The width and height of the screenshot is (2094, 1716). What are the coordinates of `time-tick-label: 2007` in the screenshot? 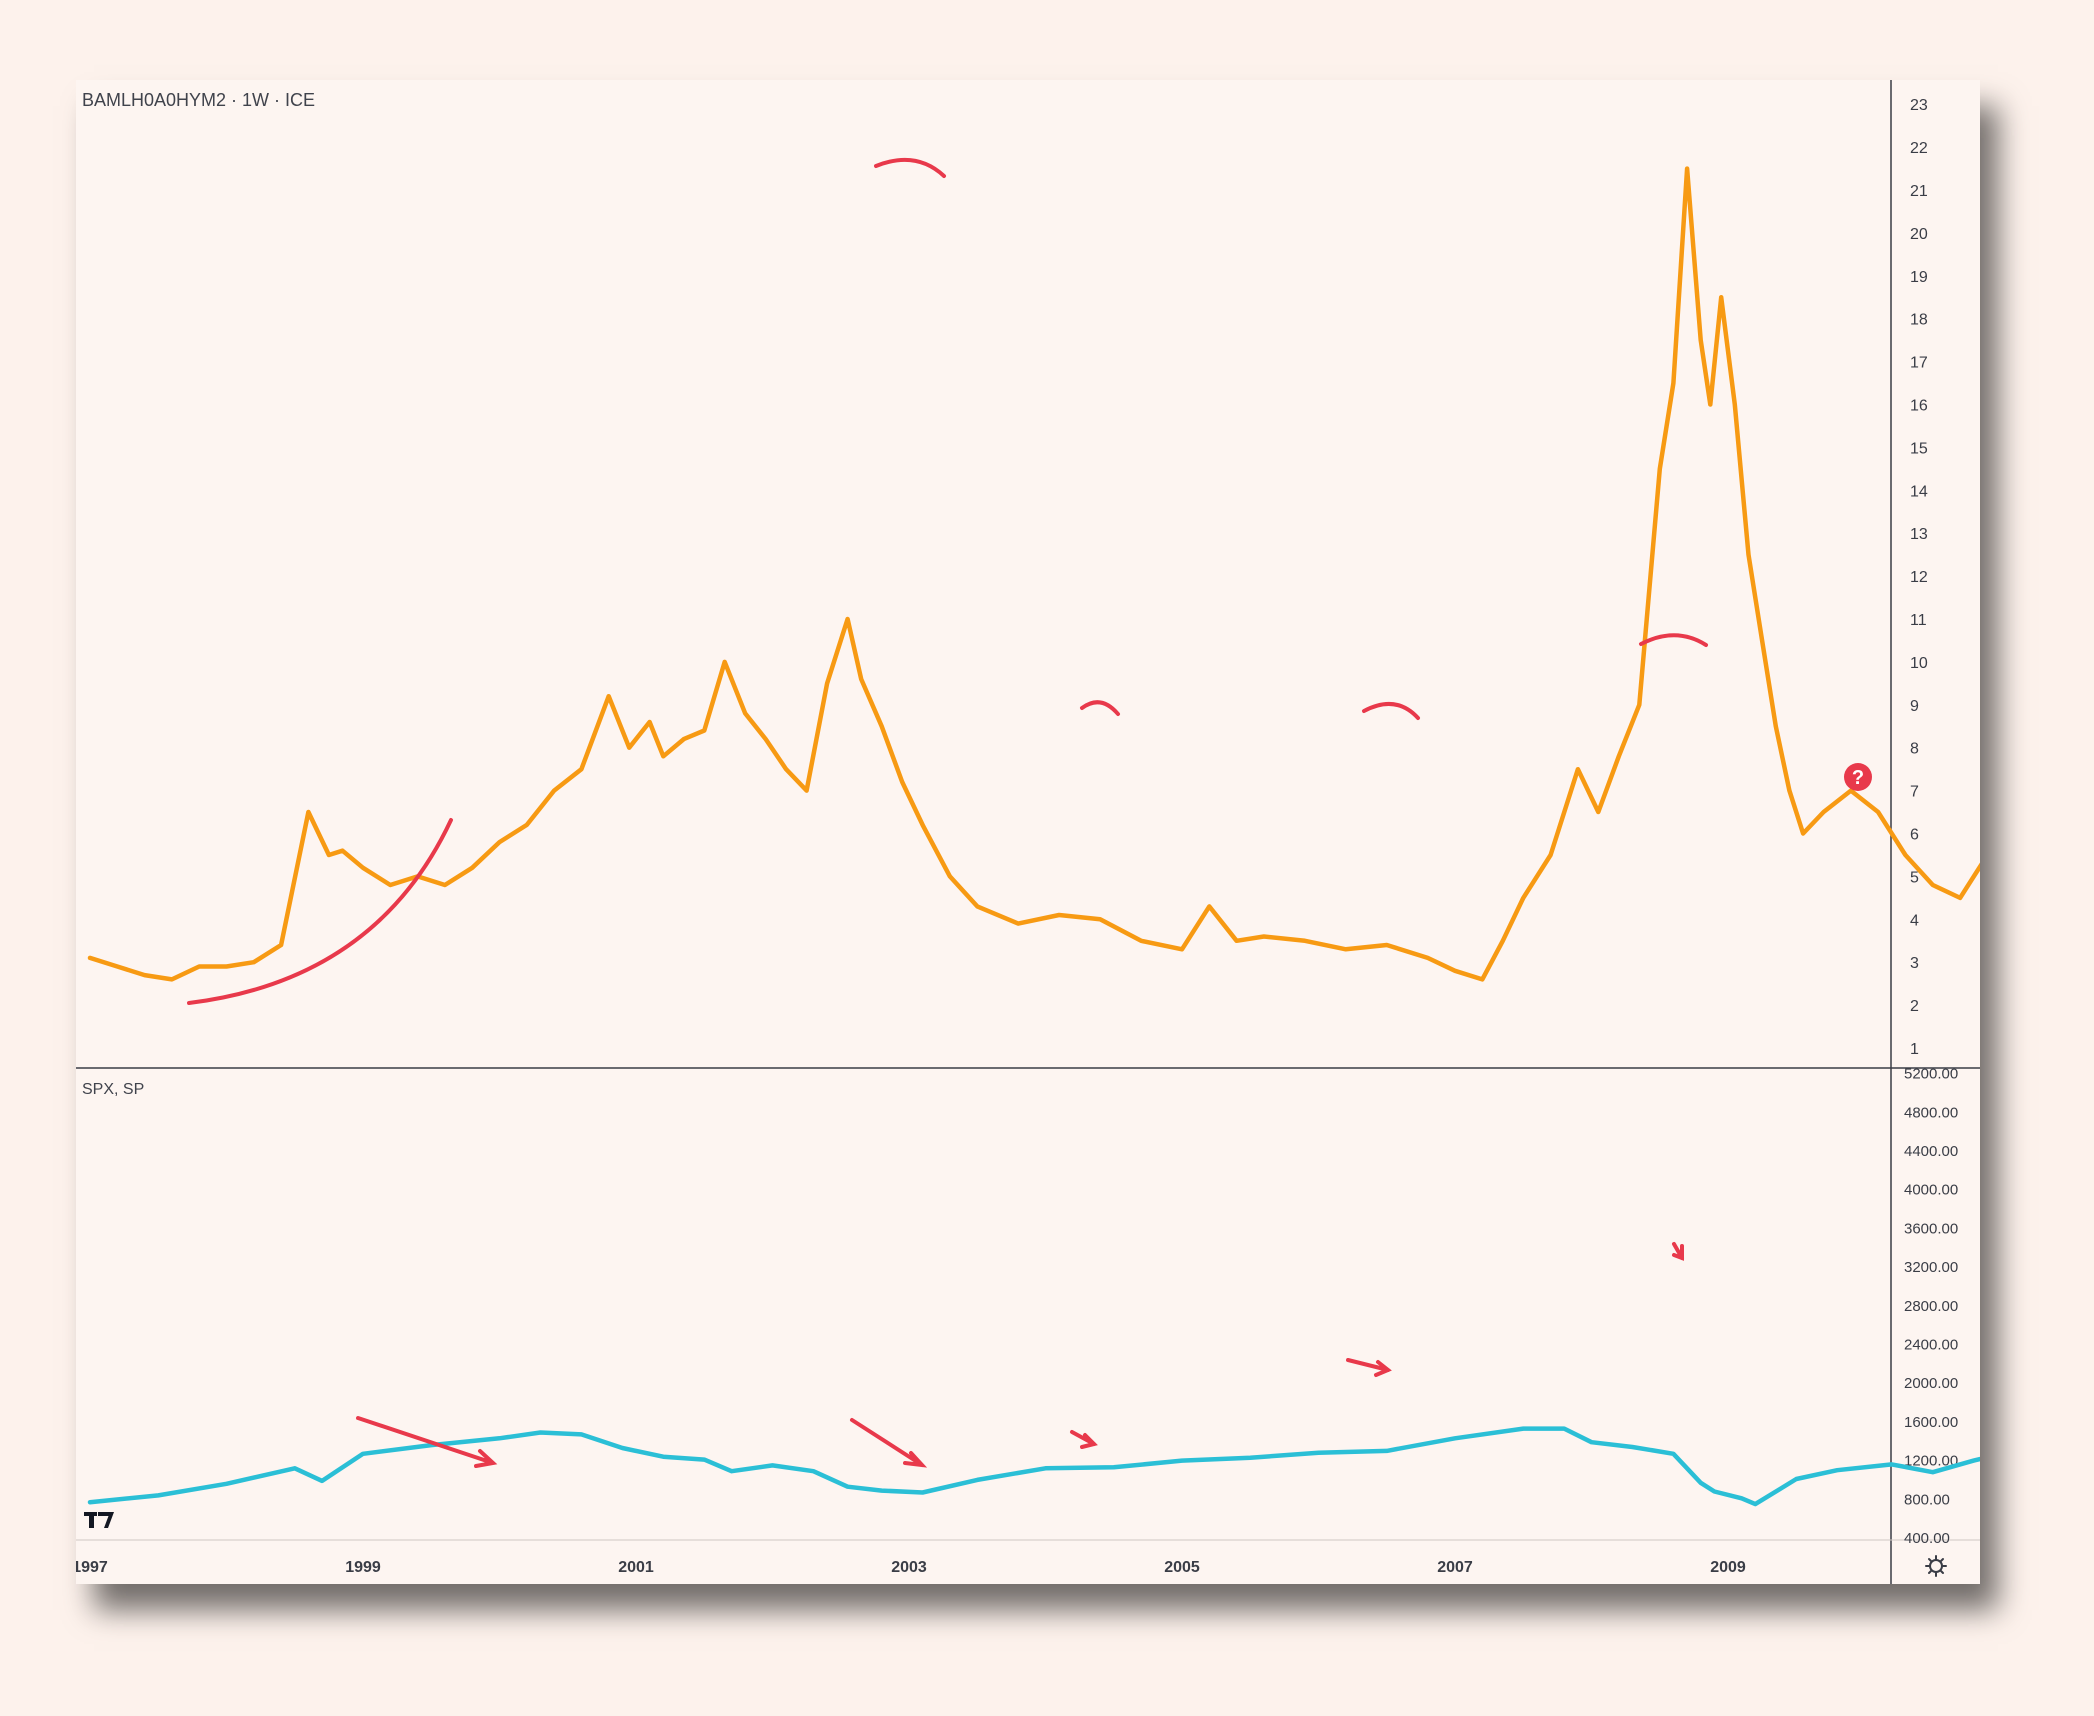 It's located at (1455, 1567).